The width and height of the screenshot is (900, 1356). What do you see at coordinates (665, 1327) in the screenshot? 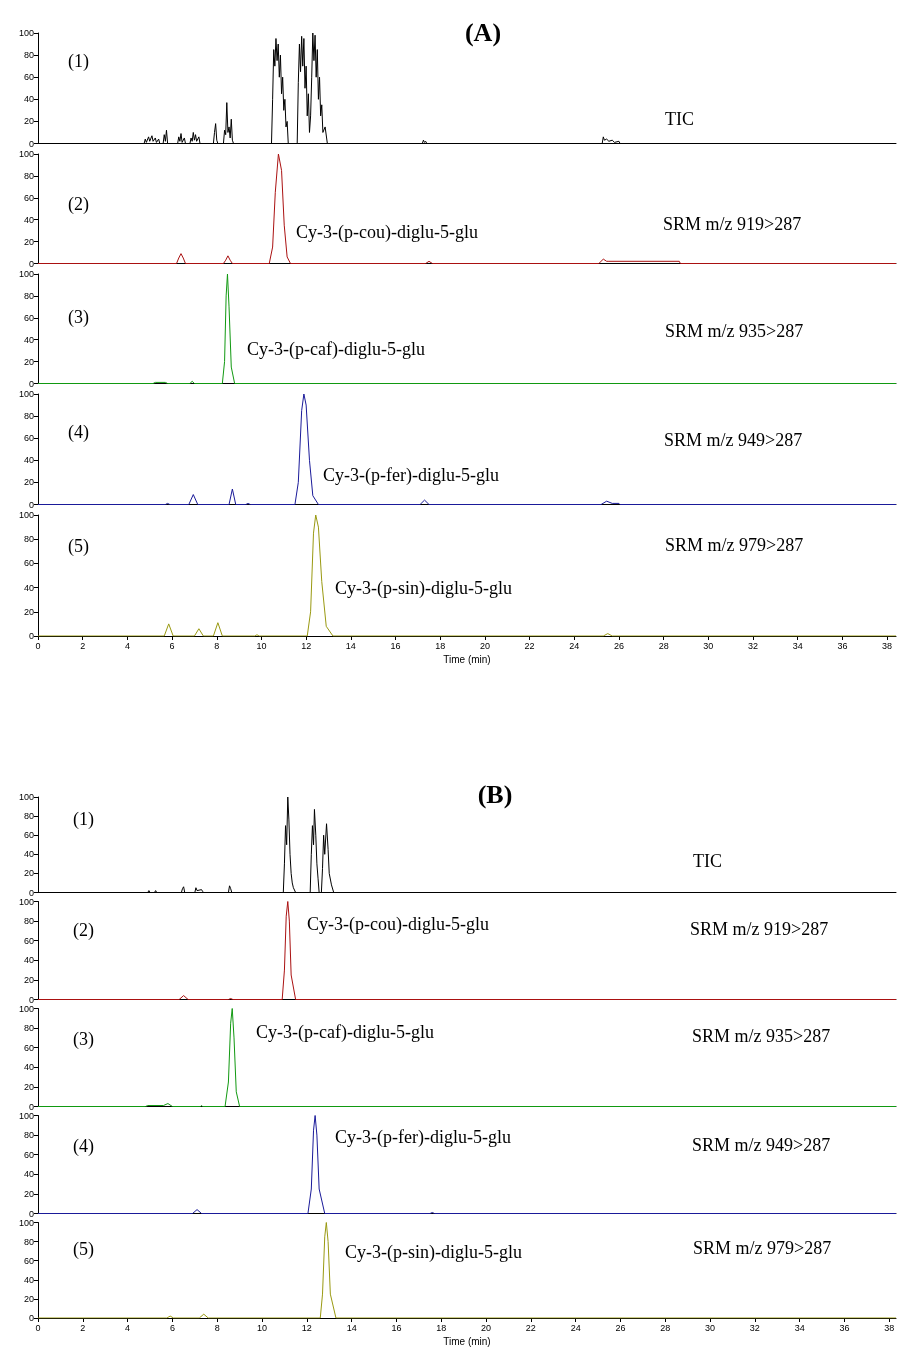
I see `x-tick-label: 28` at bounding box center [665, 1327].